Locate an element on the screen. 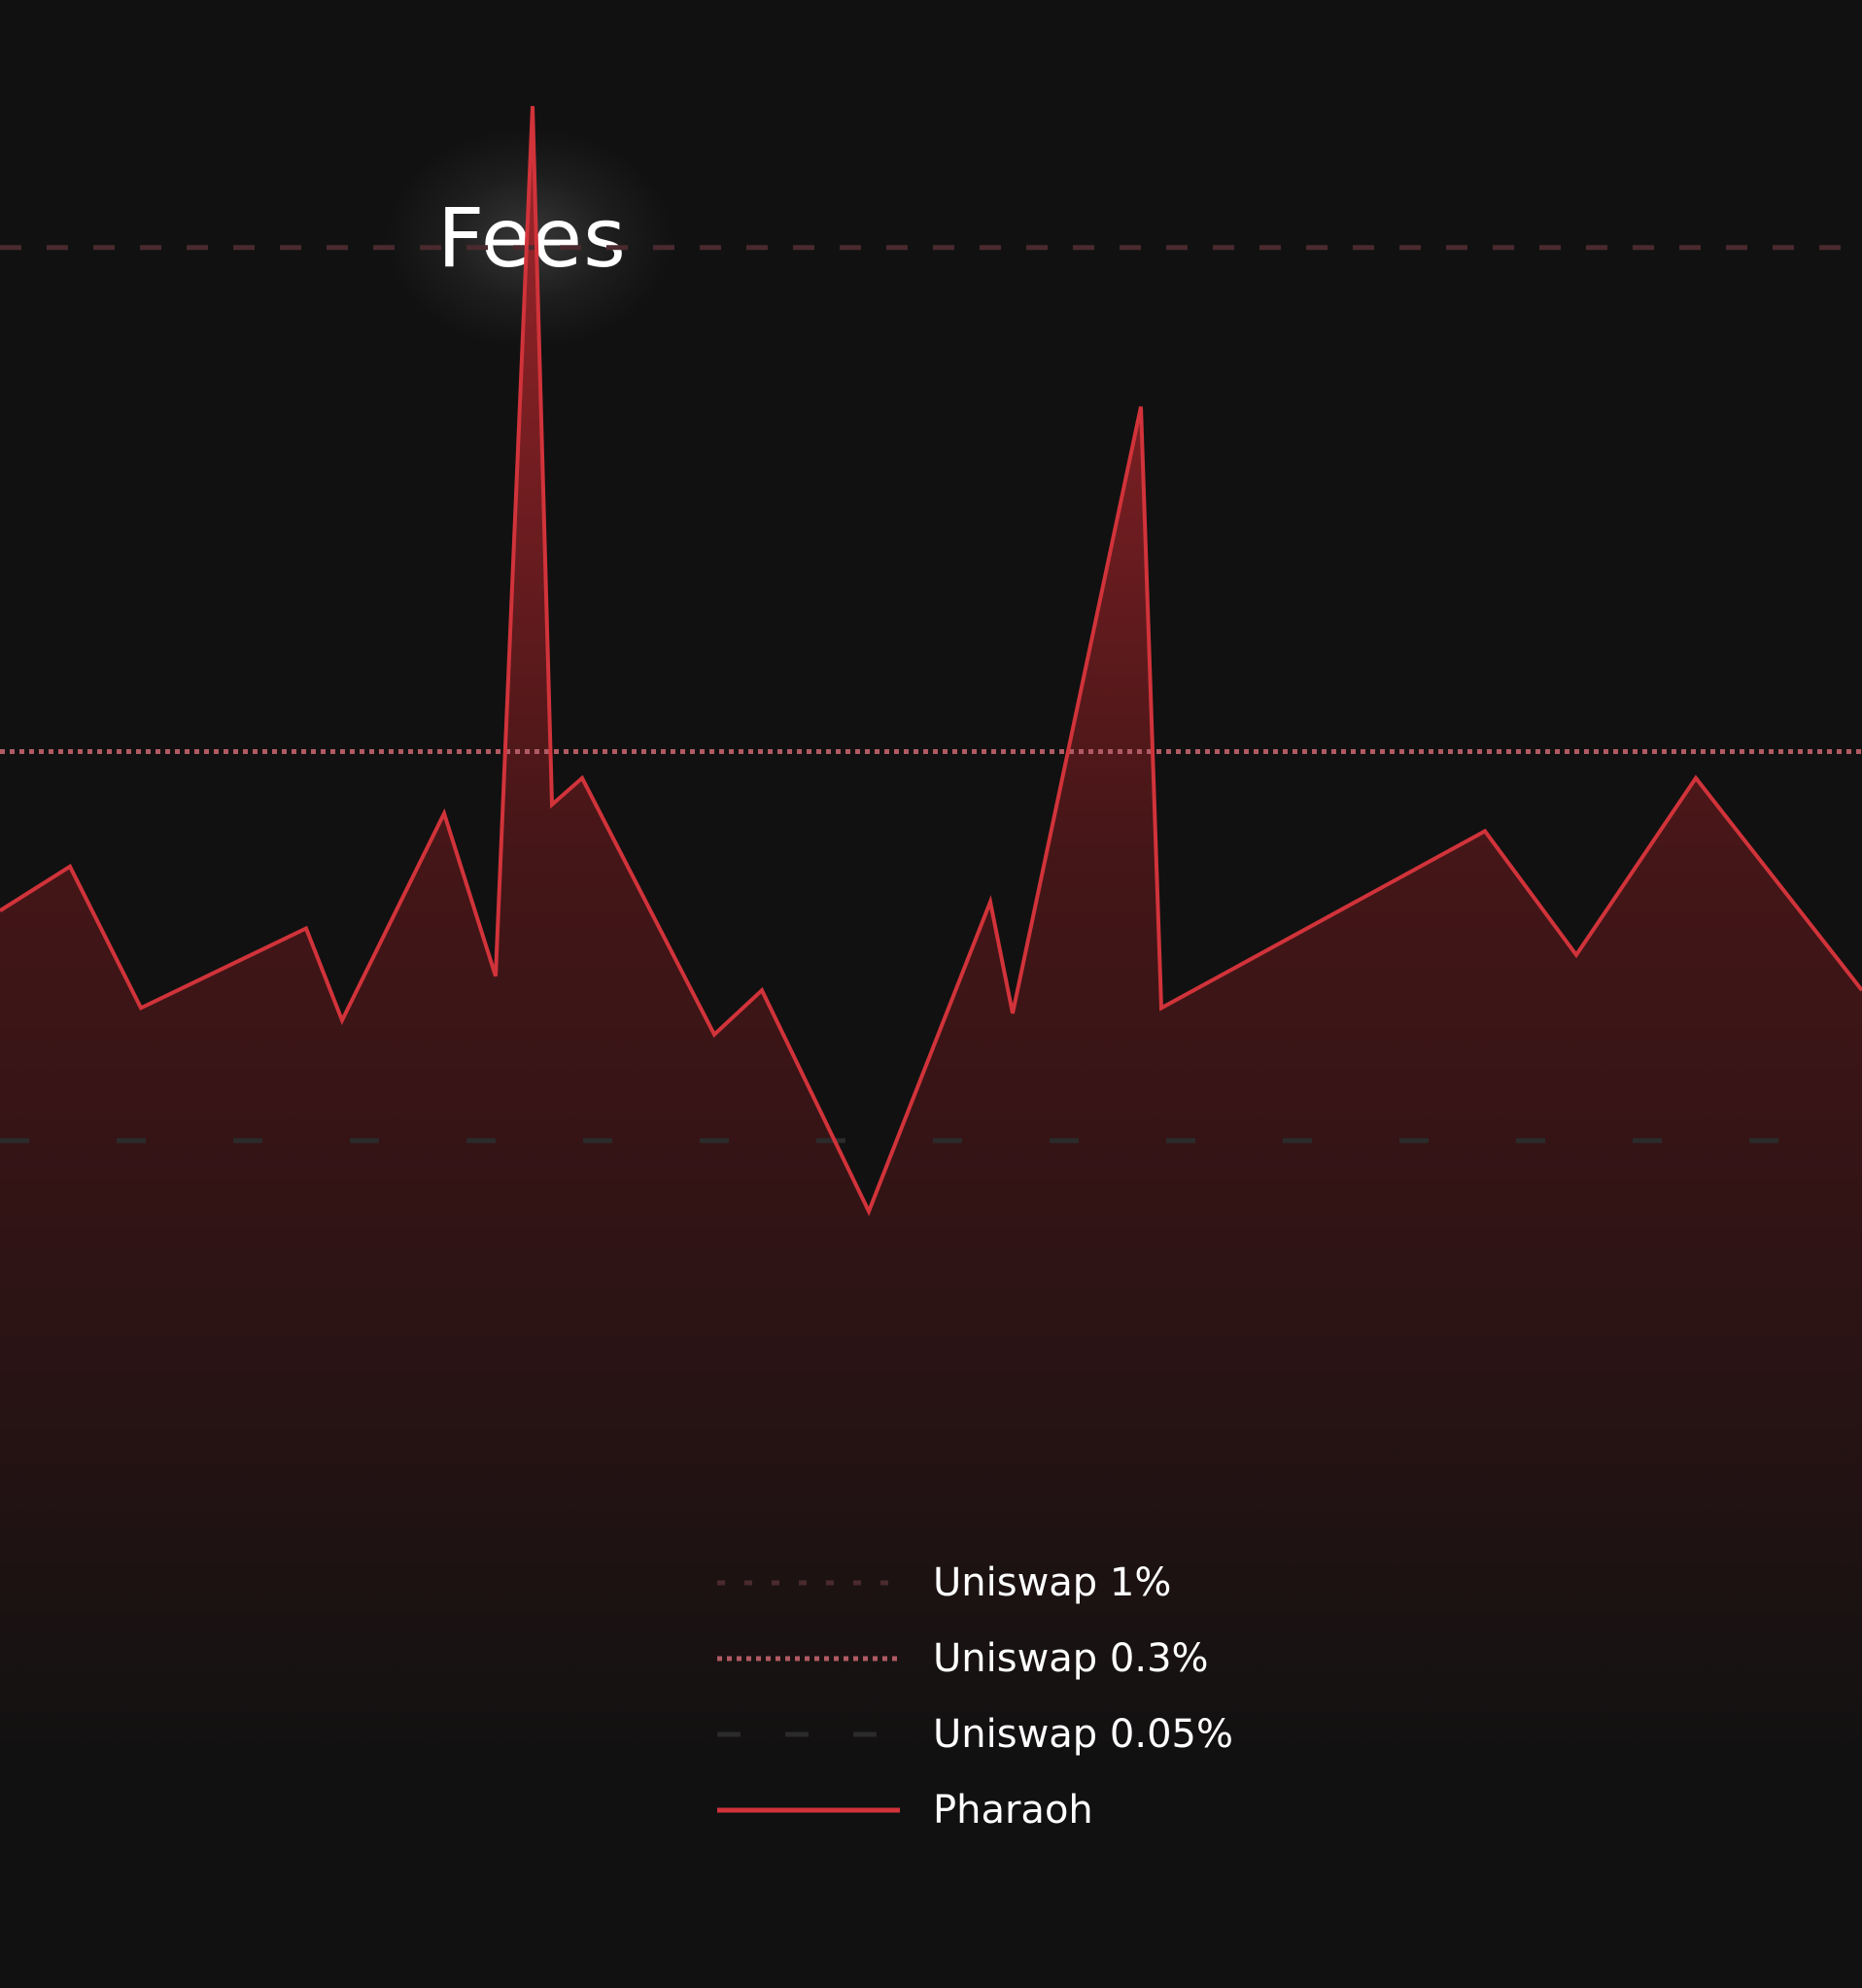 This screenshot has height=1988, width=1862. legend-item-uniswap-0-3: Uniswap 0.3% is located at coordinates (975, 1659).